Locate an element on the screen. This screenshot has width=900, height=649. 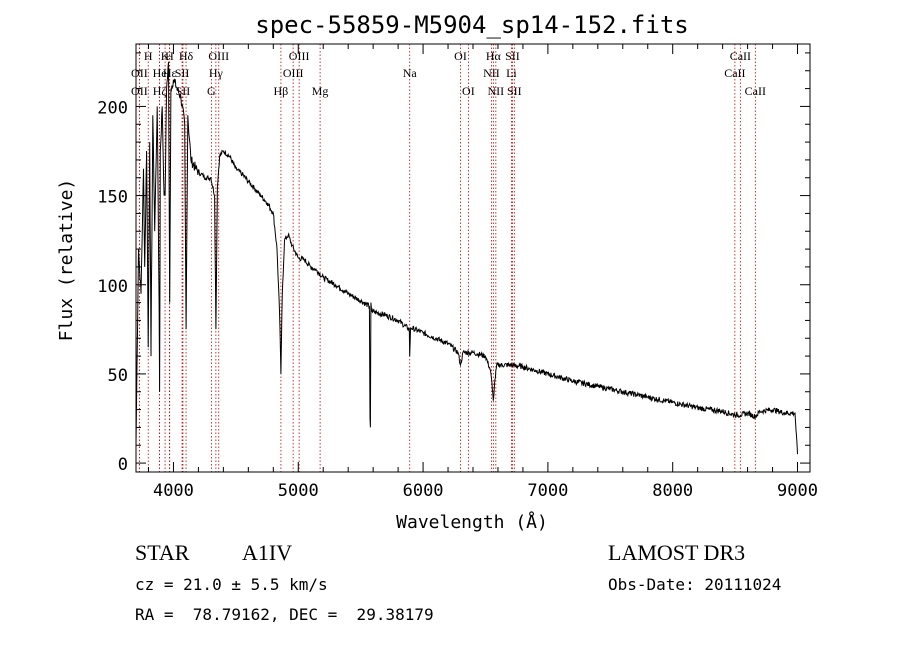
line-label-28: CaII is located at coordinates (740, 56).